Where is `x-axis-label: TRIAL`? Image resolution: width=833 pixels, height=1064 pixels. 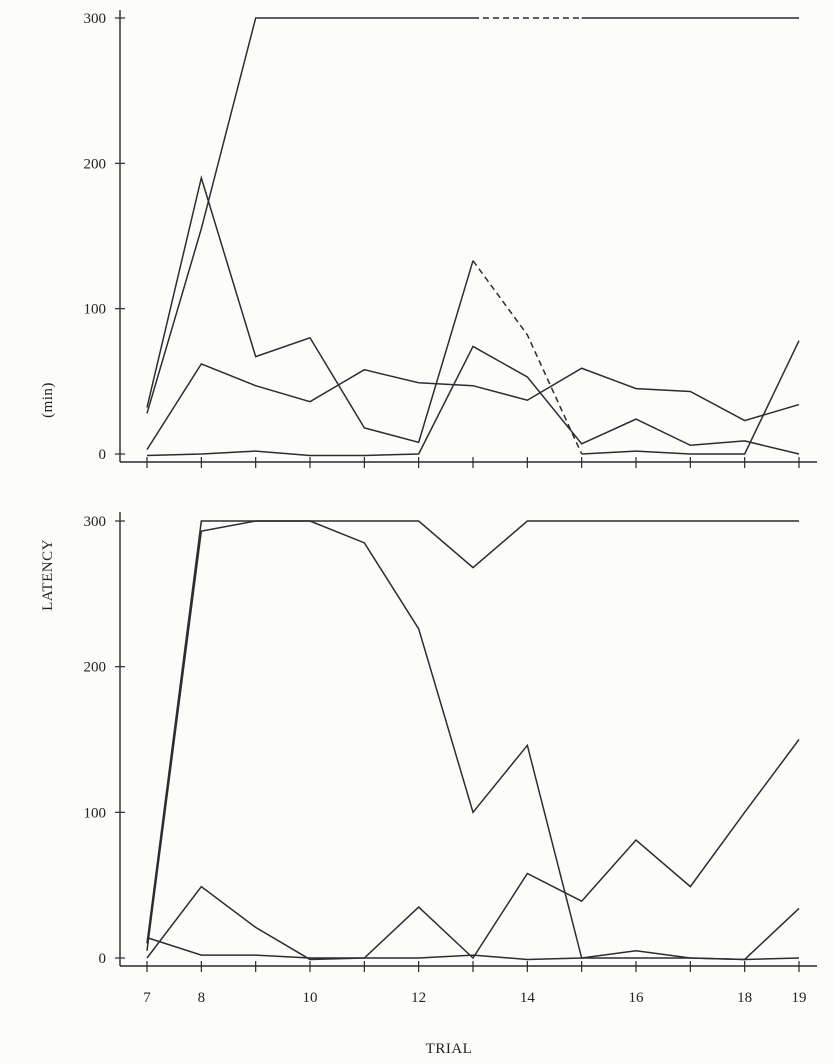 x-axis-label: TRIAL is located at coordinates (449, 1049).